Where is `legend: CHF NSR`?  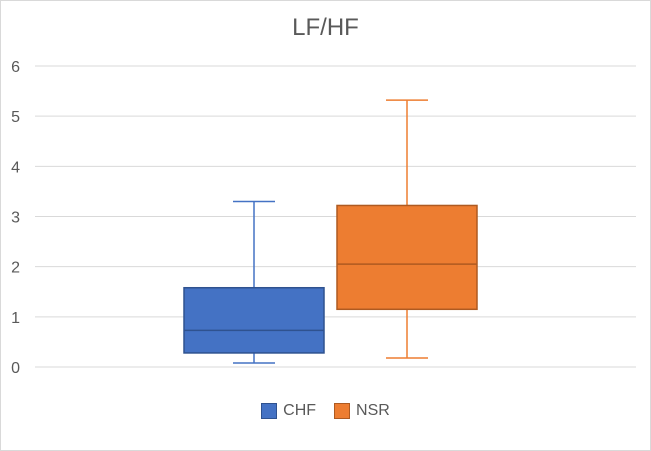
legend: CHF NSR is located at coordinates (325, 411).